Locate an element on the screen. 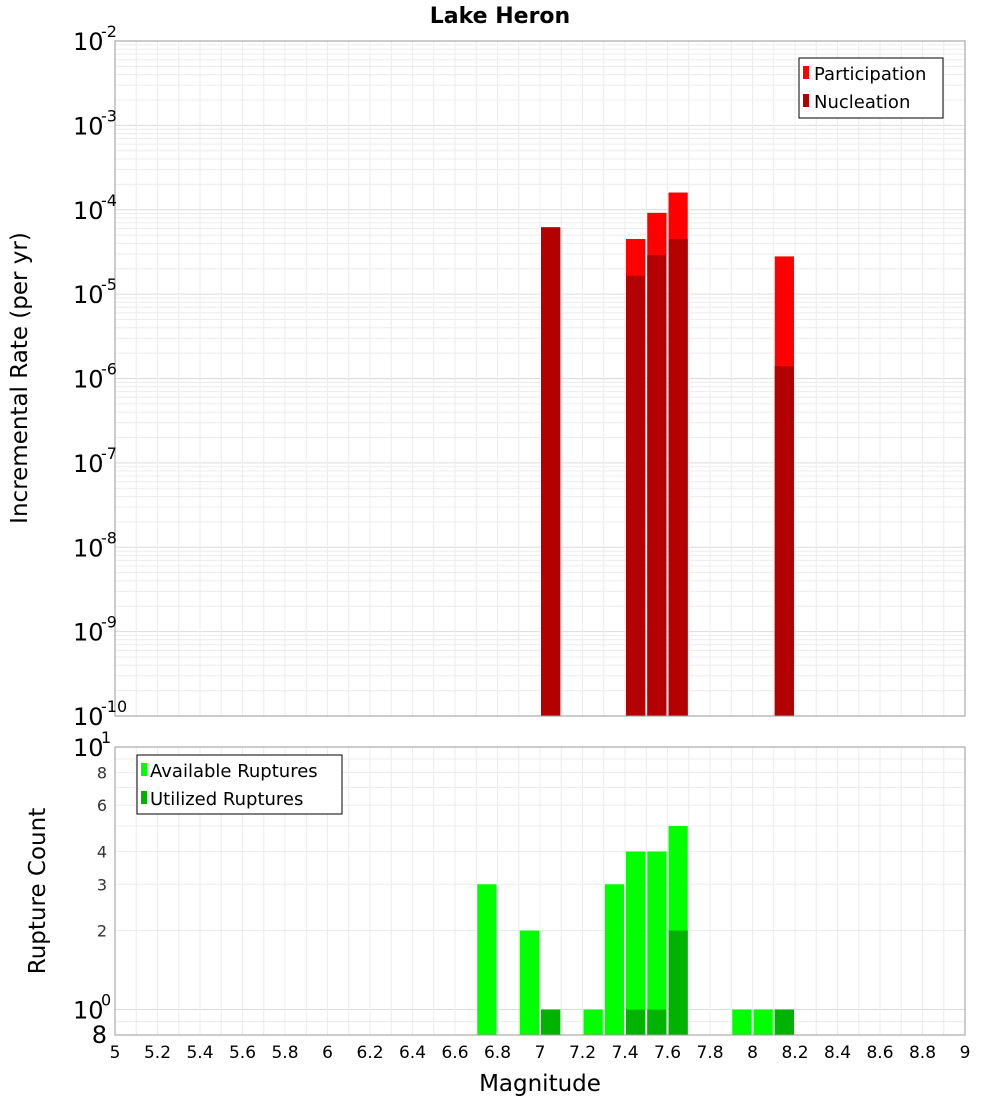  legend-nucleation-swatch is located at coordinates (806, 100).